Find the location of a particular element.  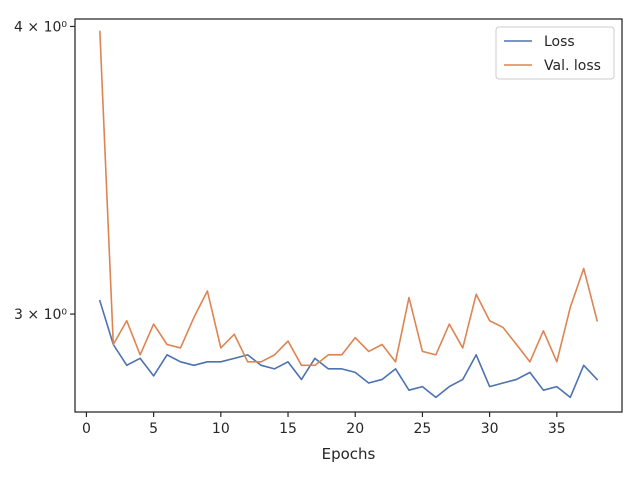

x-axis-title: Epochs is located at coordinates (349, 454).